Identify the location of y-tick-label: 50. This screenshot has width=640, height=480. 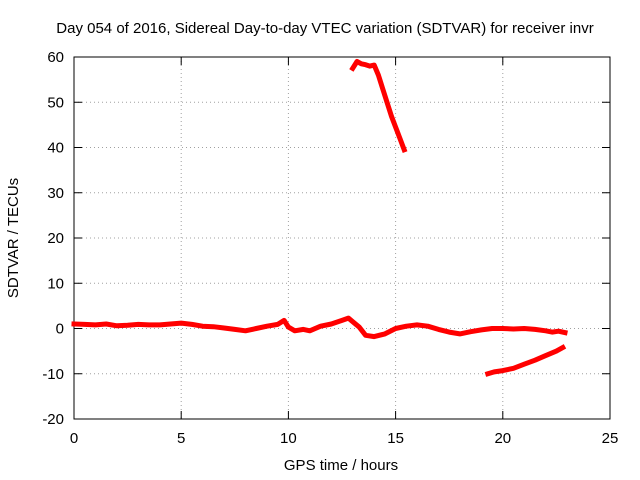
(55, 102).